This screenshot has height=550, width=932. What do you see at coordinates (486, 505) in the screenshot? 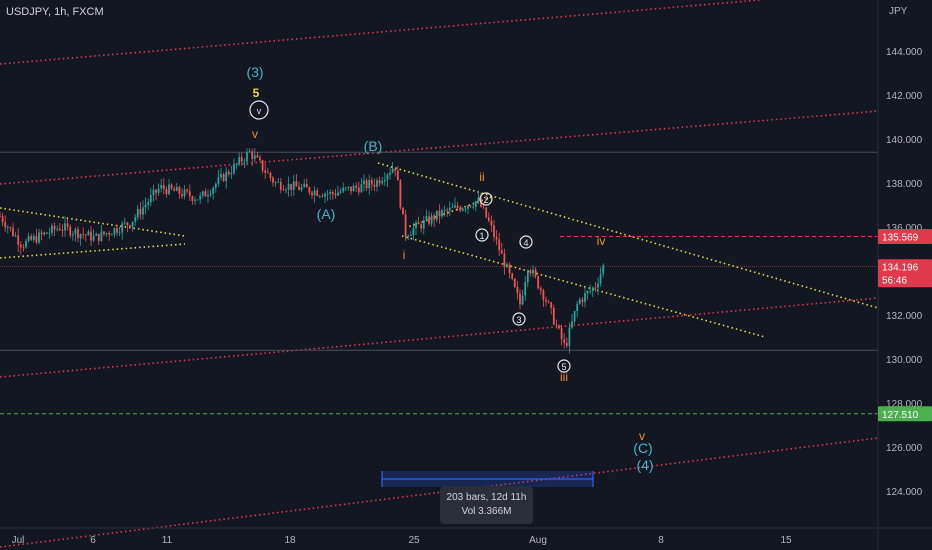
I see `measure-tooltip: 203 bars, 12d 11h Vol 3.366M` at bounding box center [486, 505].